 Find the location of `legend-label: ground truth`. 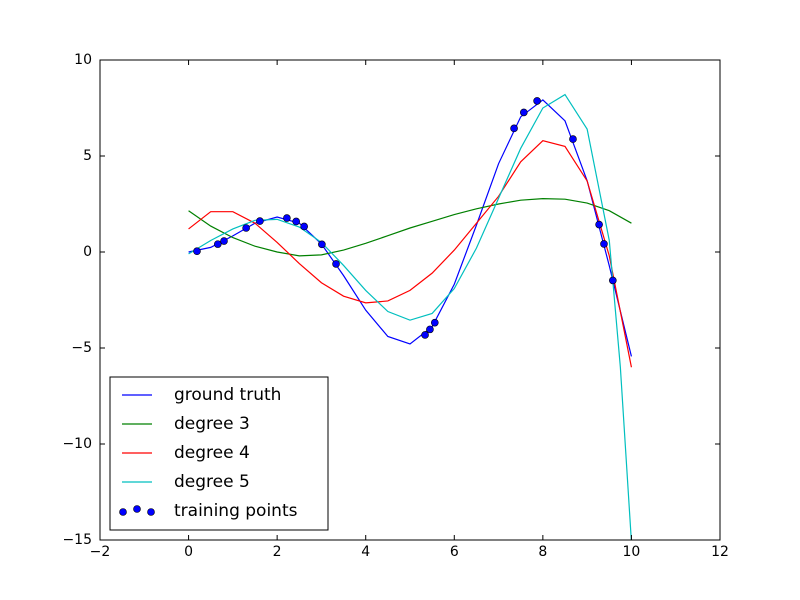

legend-label: ground truth is located at coordinates (227, 395).